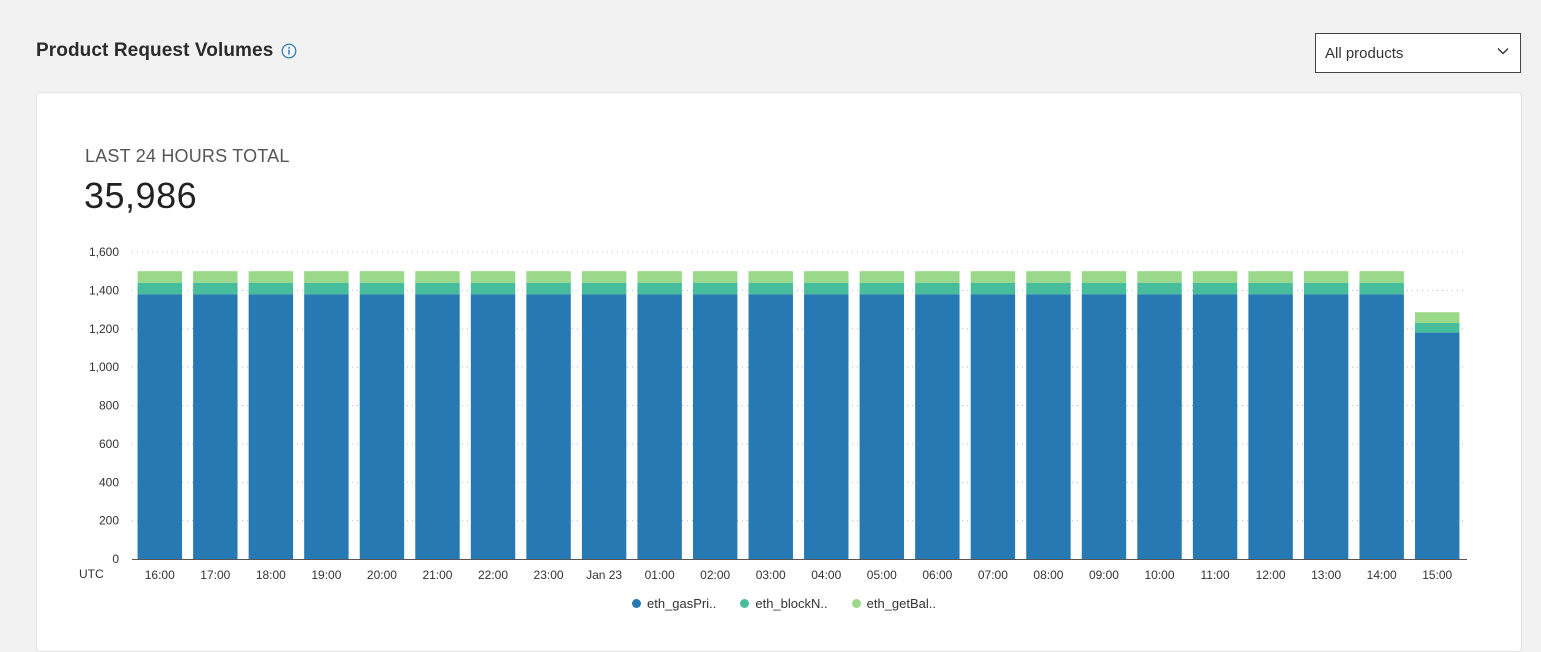 The width and height of the screenshot is (1541, 652). I want to click on legend-item-eth-getbalance: eth_getBal.., so click(894, 603).